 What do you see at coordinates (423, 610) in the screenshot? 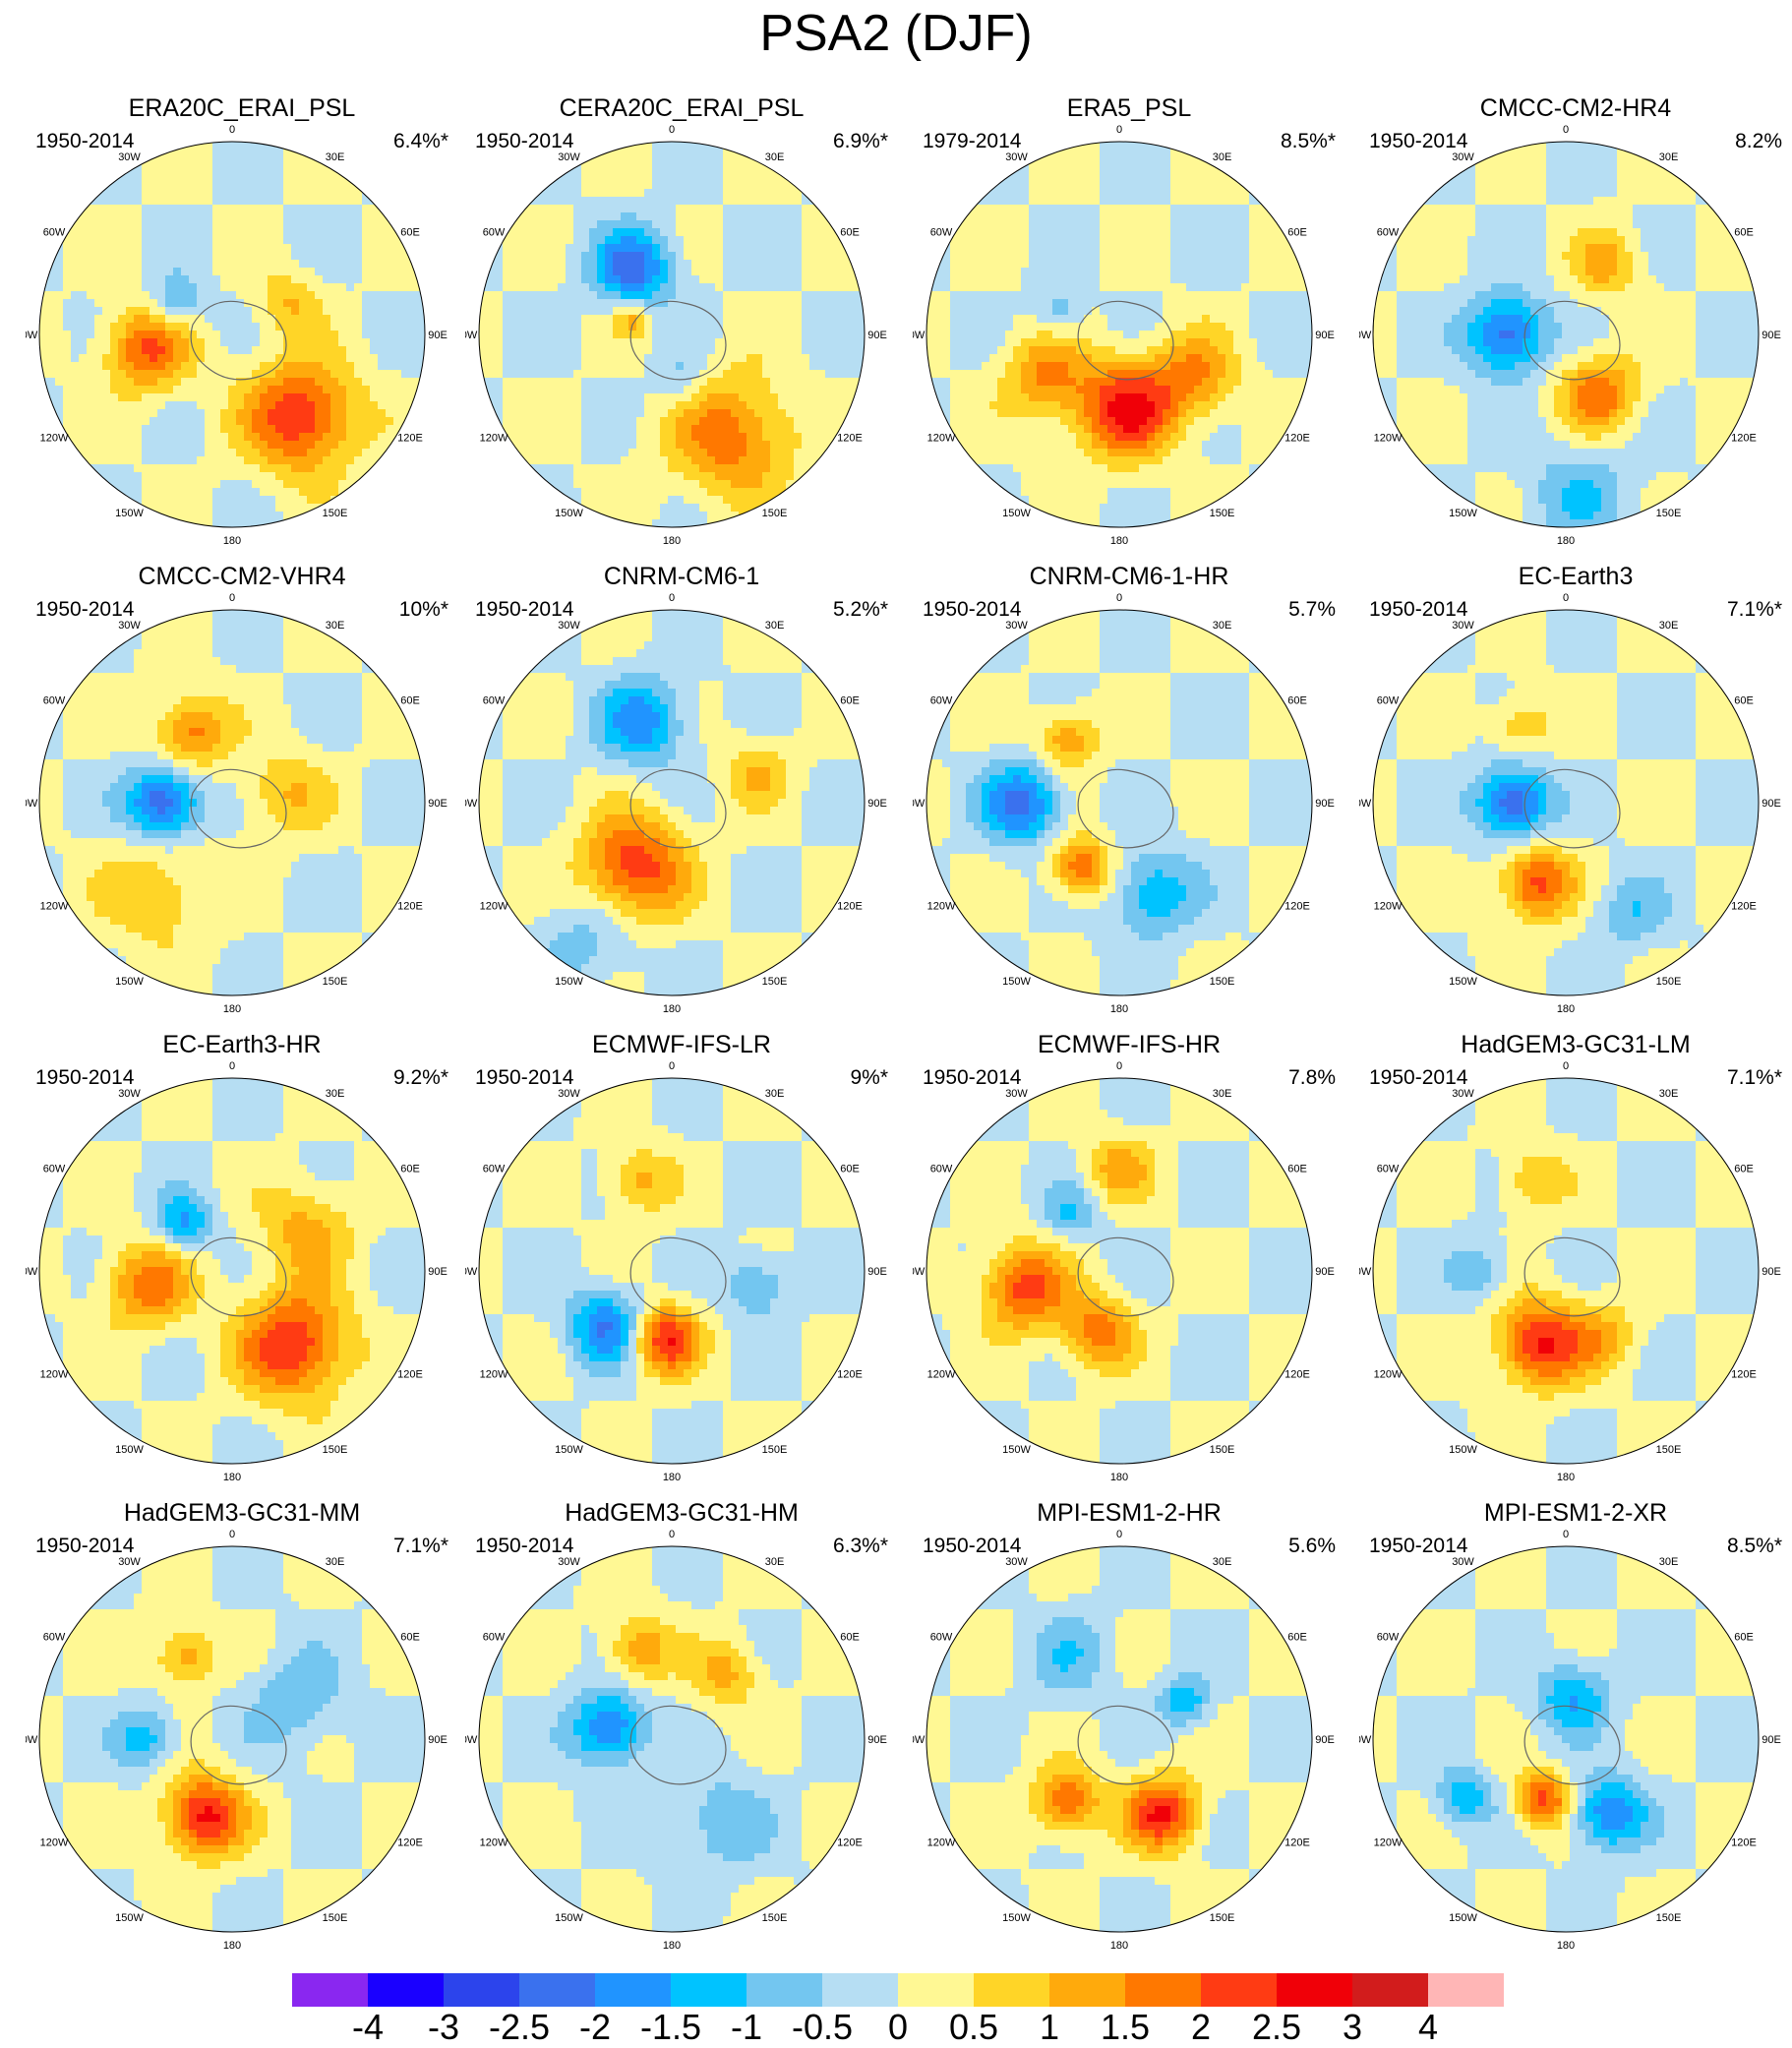
I see `panel-variance: 10%*` at bounding box center [423, 610].